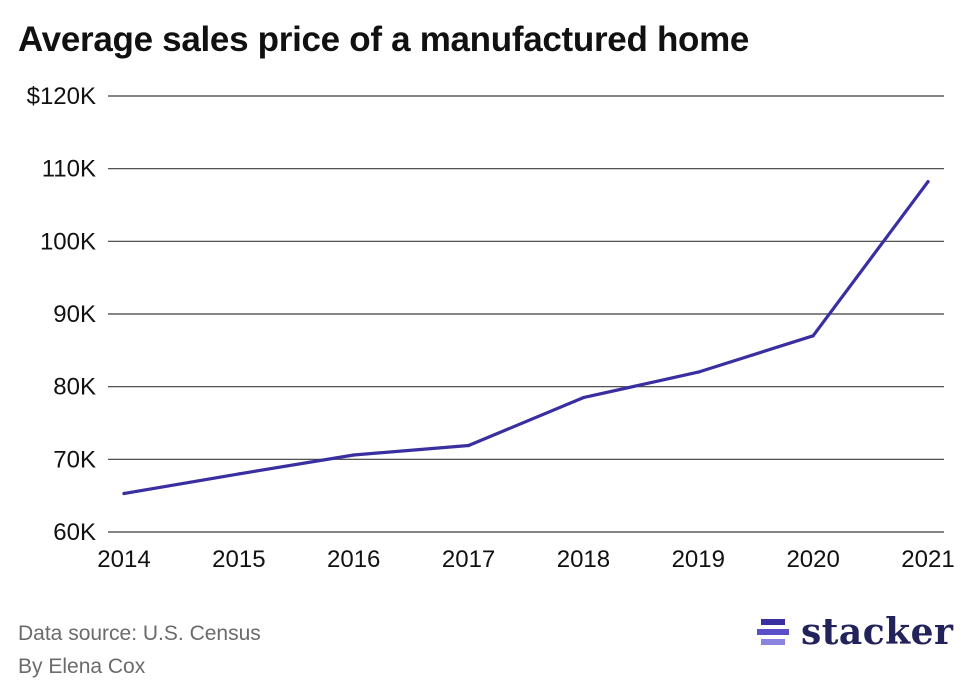 This screenshot has width=980, height=699. Describe the element at coordinates (812, 559) in the screenshot. I see `x-tick-label: 2020` at that location.